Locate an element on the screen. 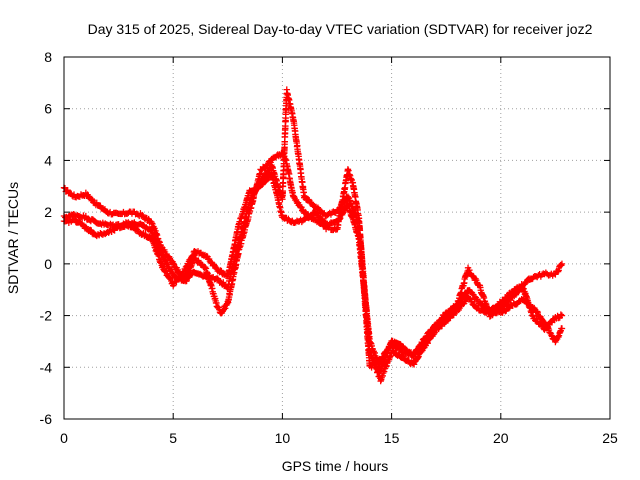 Image resolution: width=640 pixels, height=480 pixels. x-axis-label: GPS time / hours is located at coordinates (335, 466).